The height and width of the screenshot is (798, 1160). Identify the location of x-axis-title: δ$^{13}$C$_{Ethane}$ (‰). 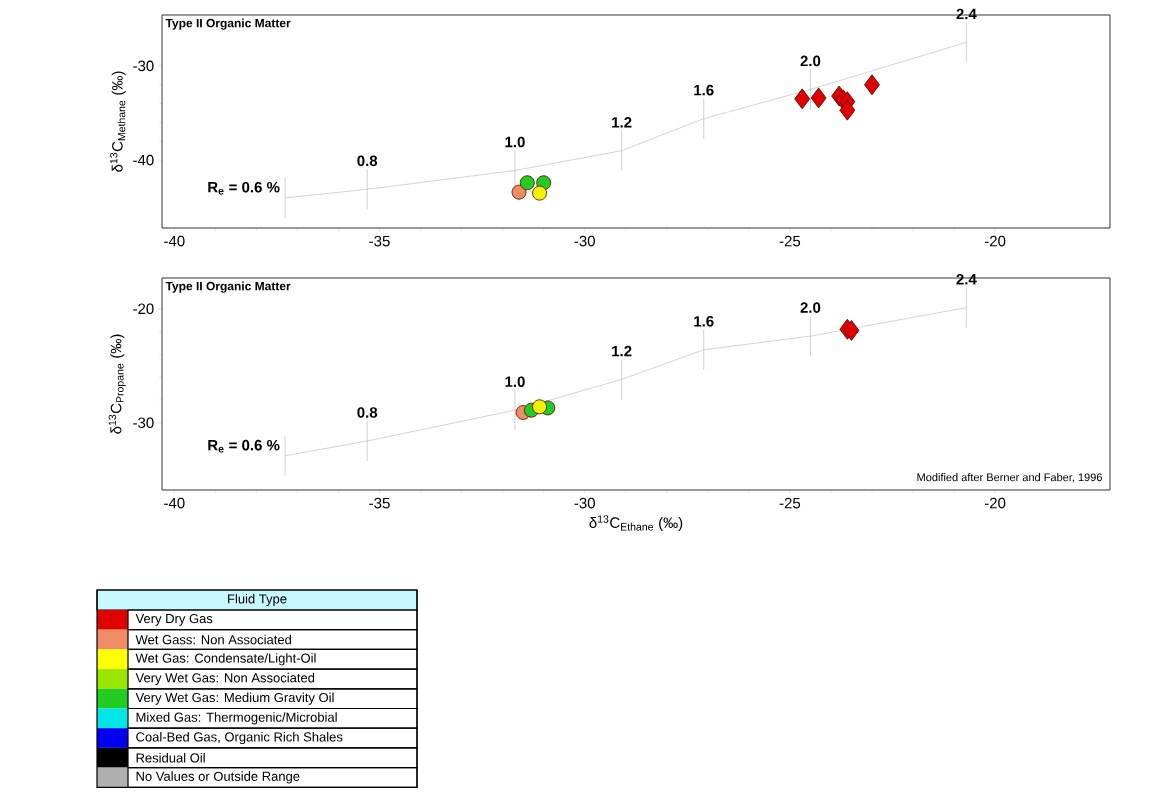
(636, 523).